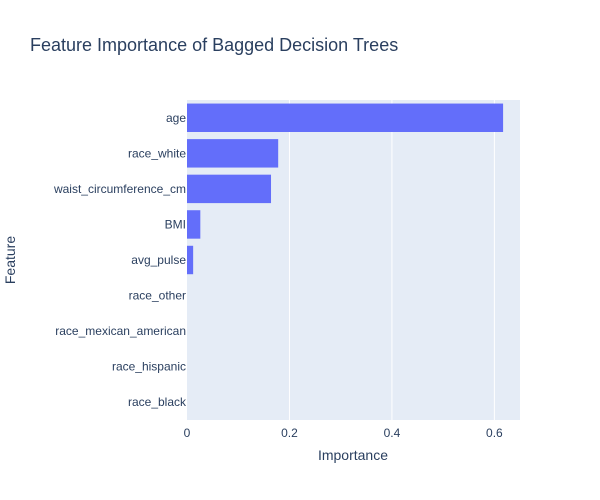 This screenshot has width=600, height=500. Describe the element at coordinates (345, 117) in the screenshot. I see `bar-age` at that location.